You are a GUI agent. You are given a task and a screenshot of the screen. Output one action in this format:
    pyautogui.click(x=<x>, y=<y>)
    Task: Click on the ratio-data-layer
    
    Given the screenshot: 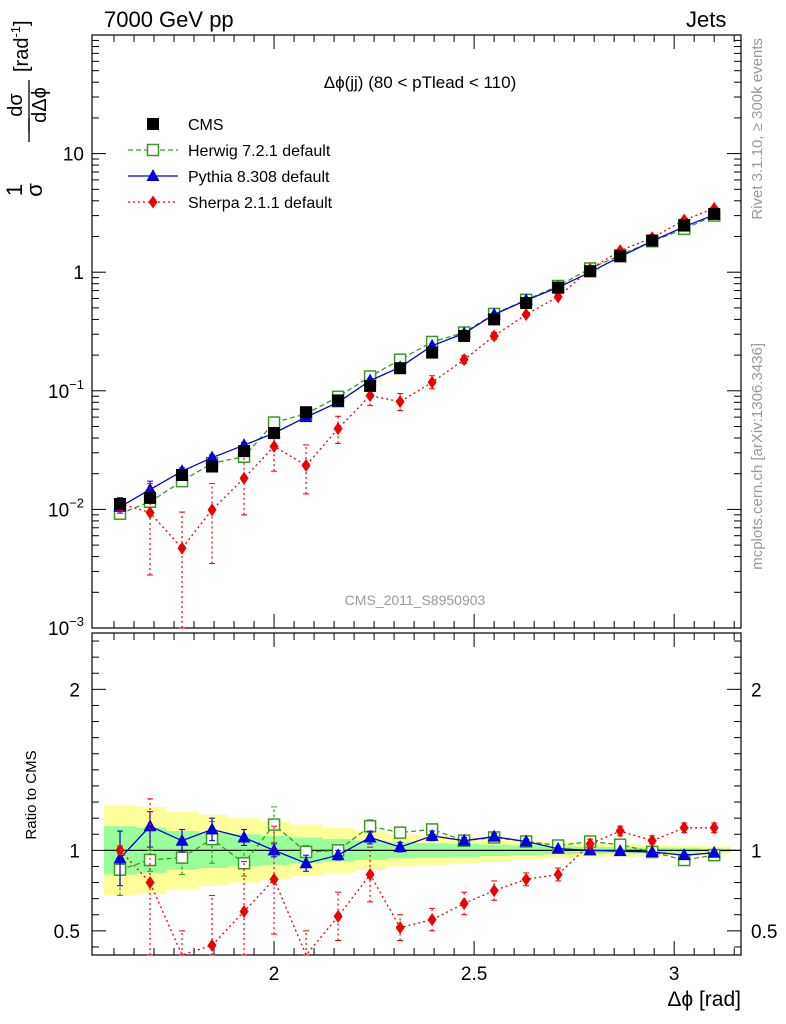 What is the action you would take?
    pyautogui.click(x=417, y=877)
    